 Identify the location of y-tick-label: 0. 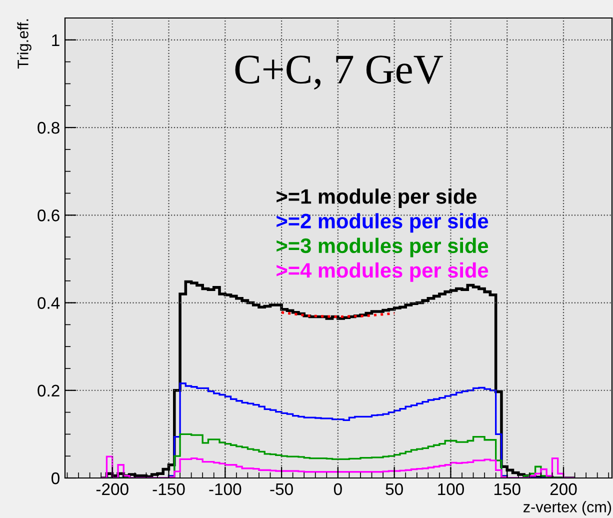
(56, 478).